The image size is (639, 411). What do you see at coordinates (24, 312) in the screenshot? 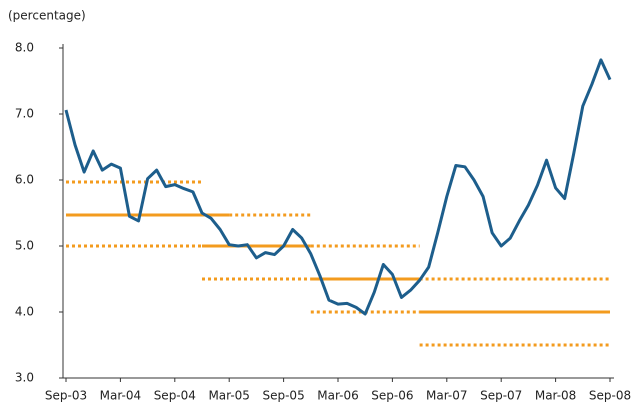
I see `y-tick-label: 4.0` at bounding box center [24, 312].